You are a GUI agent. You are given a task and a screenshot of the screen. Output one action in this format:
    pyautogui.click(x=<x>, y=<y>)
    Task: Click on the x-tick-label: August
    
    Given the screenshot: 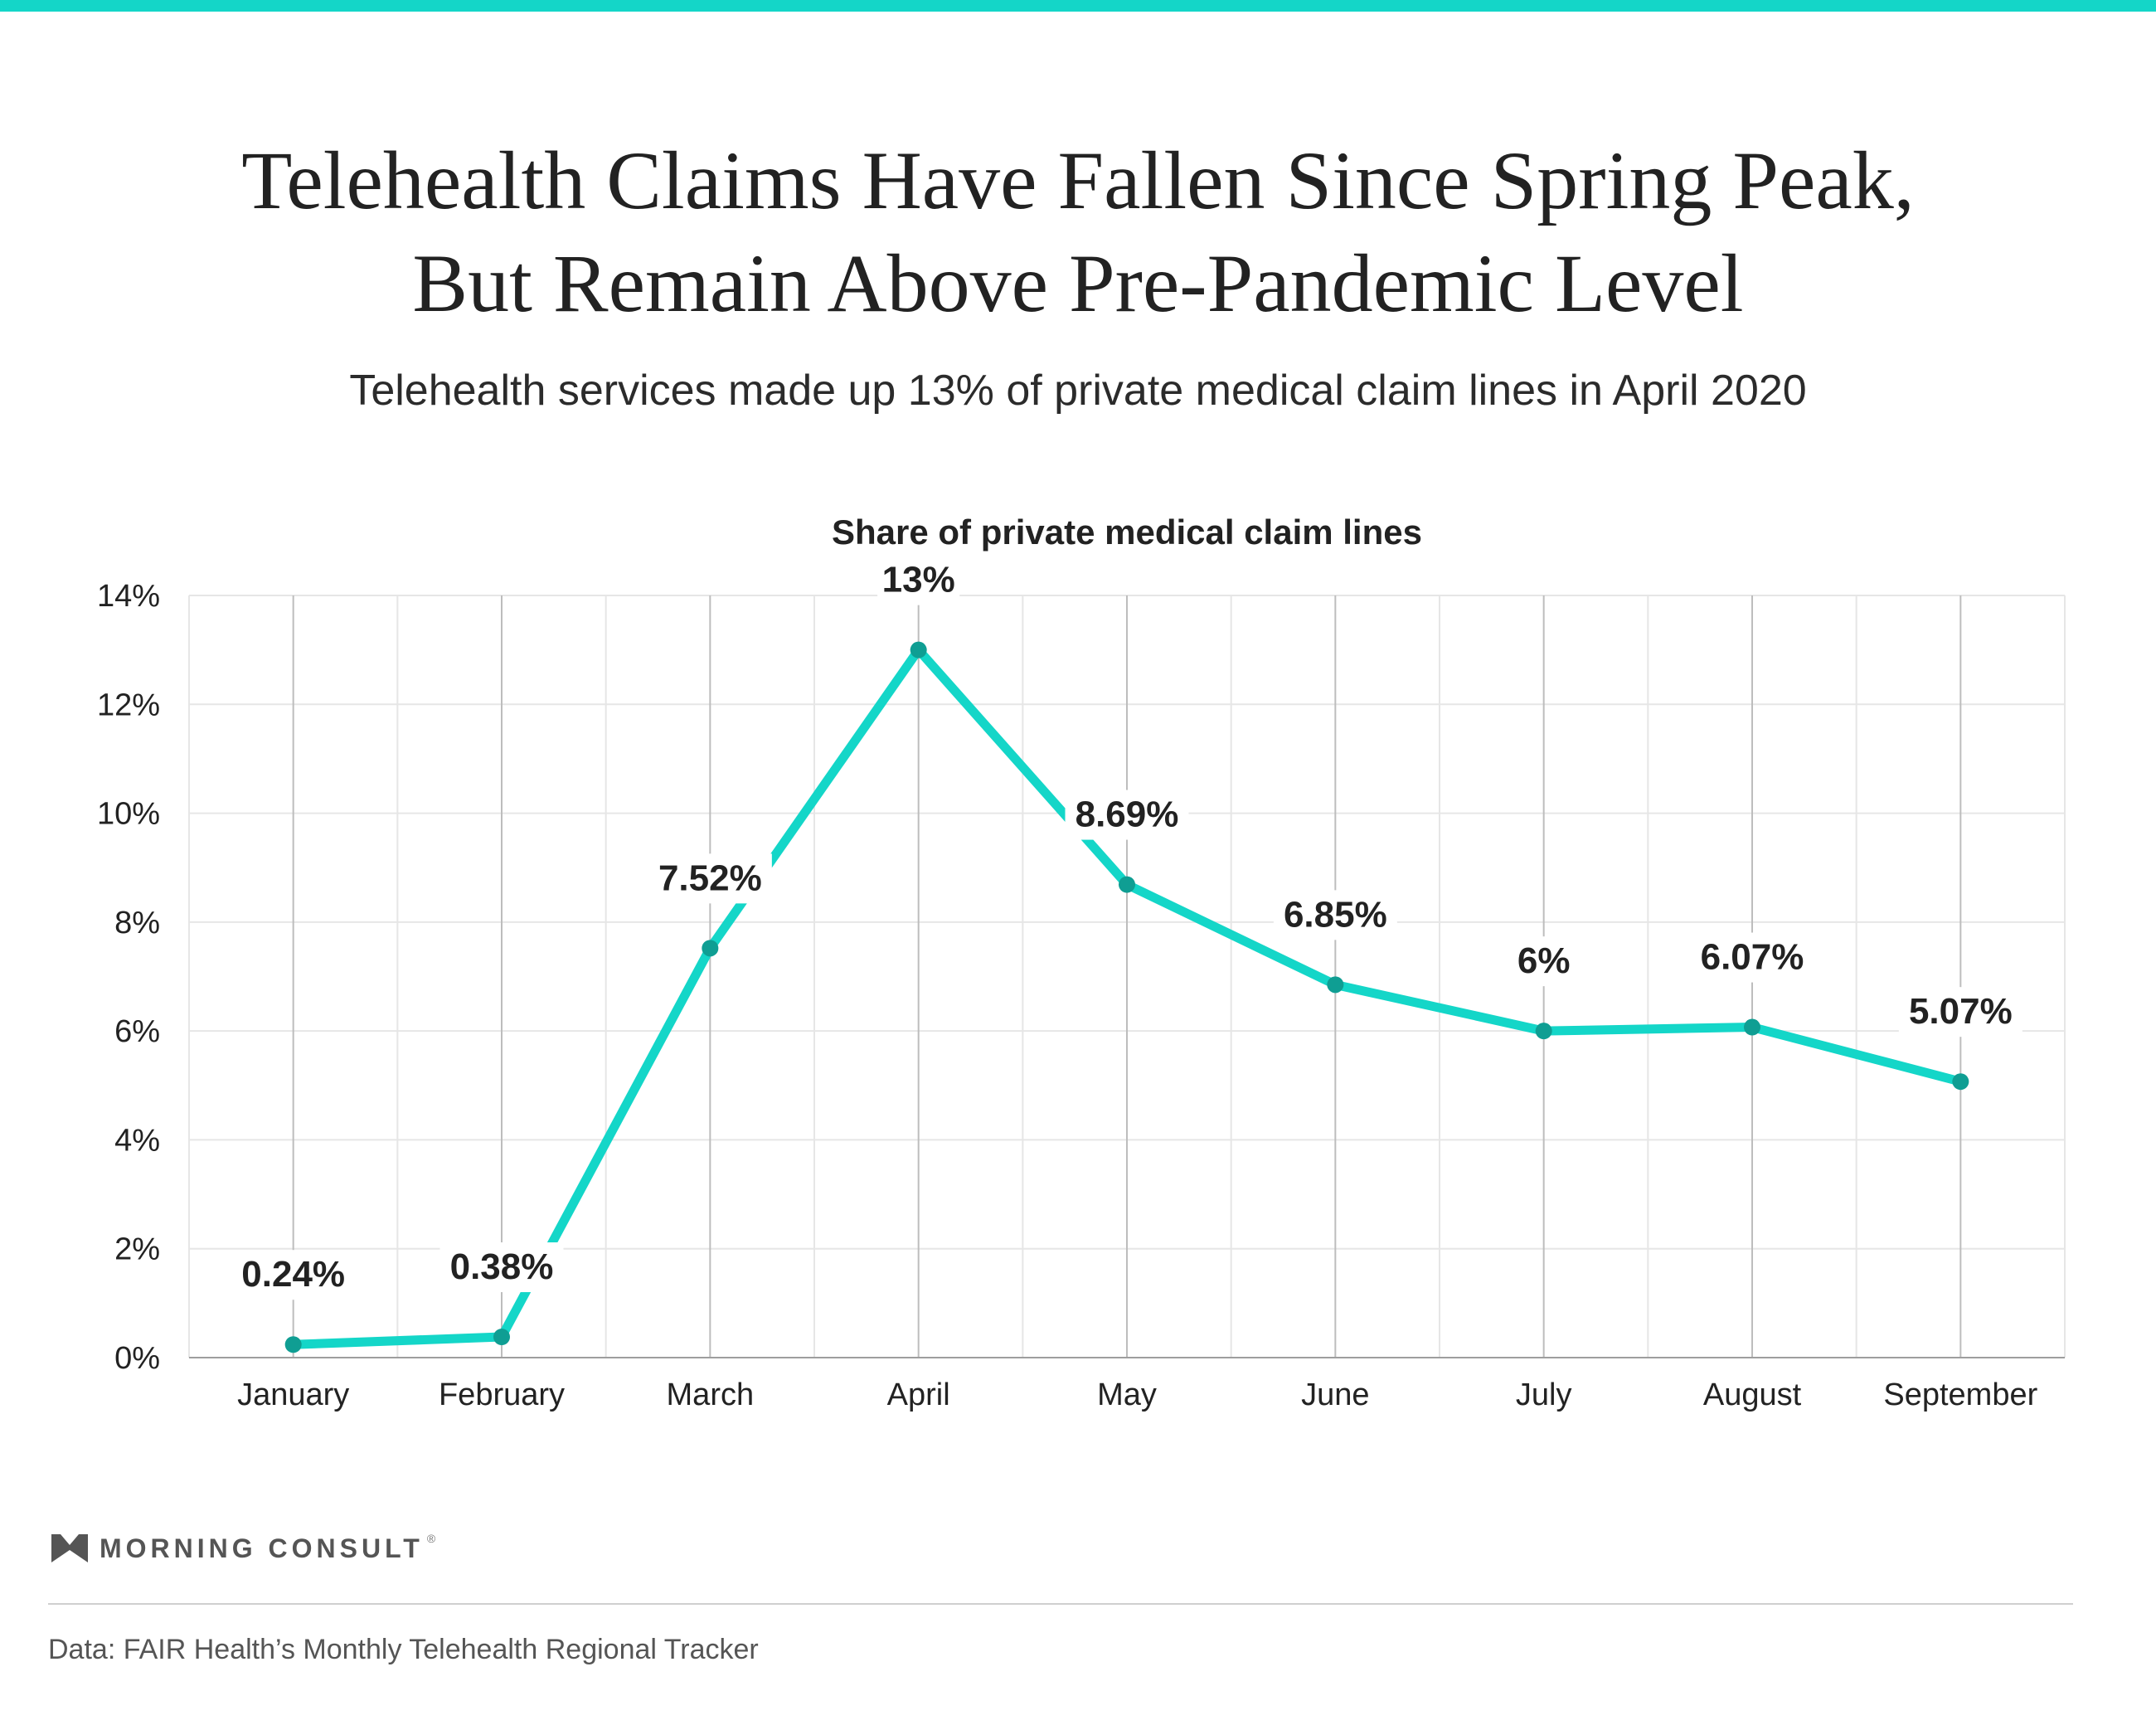 What is the action you would take?
    pyautogui.click(x=1752, y=1395)
    